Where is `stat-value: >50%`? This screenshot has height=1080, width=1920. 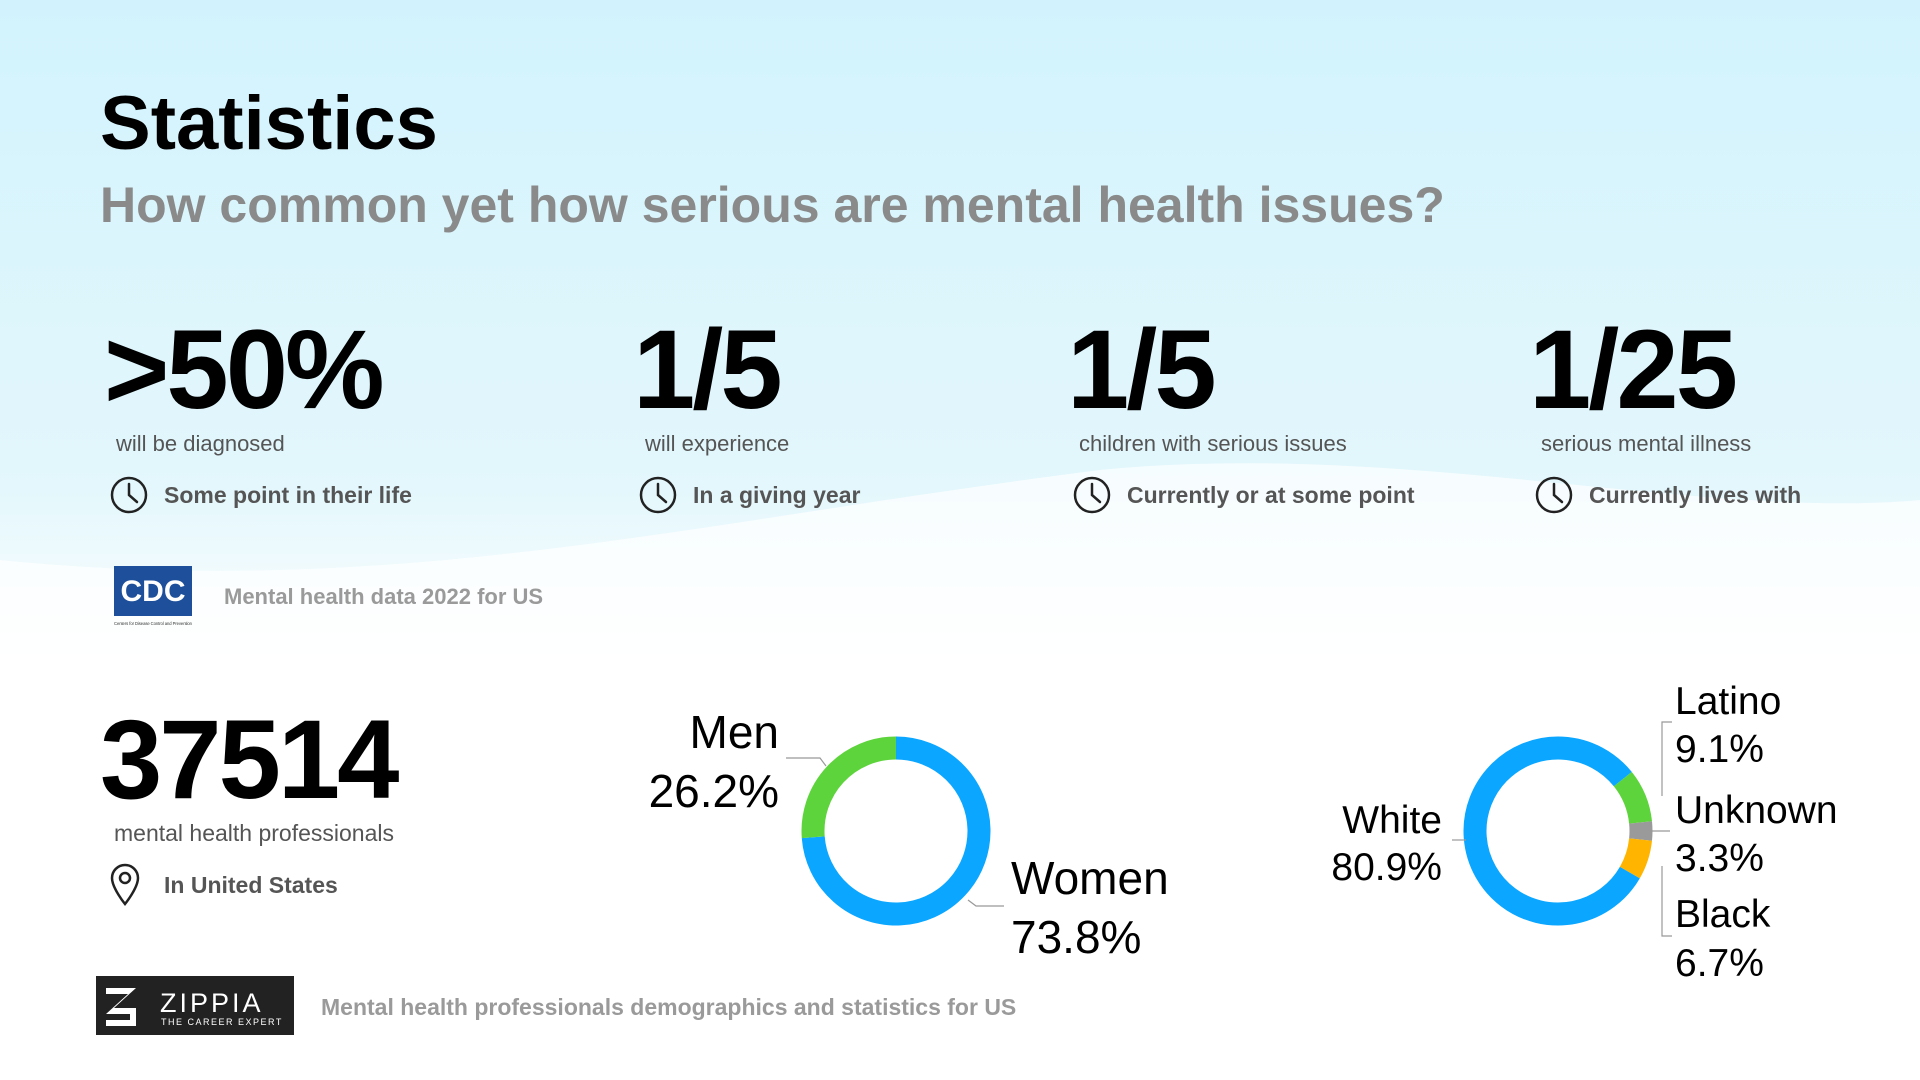 stat-value: >50% is located at coordinates (243, 369).